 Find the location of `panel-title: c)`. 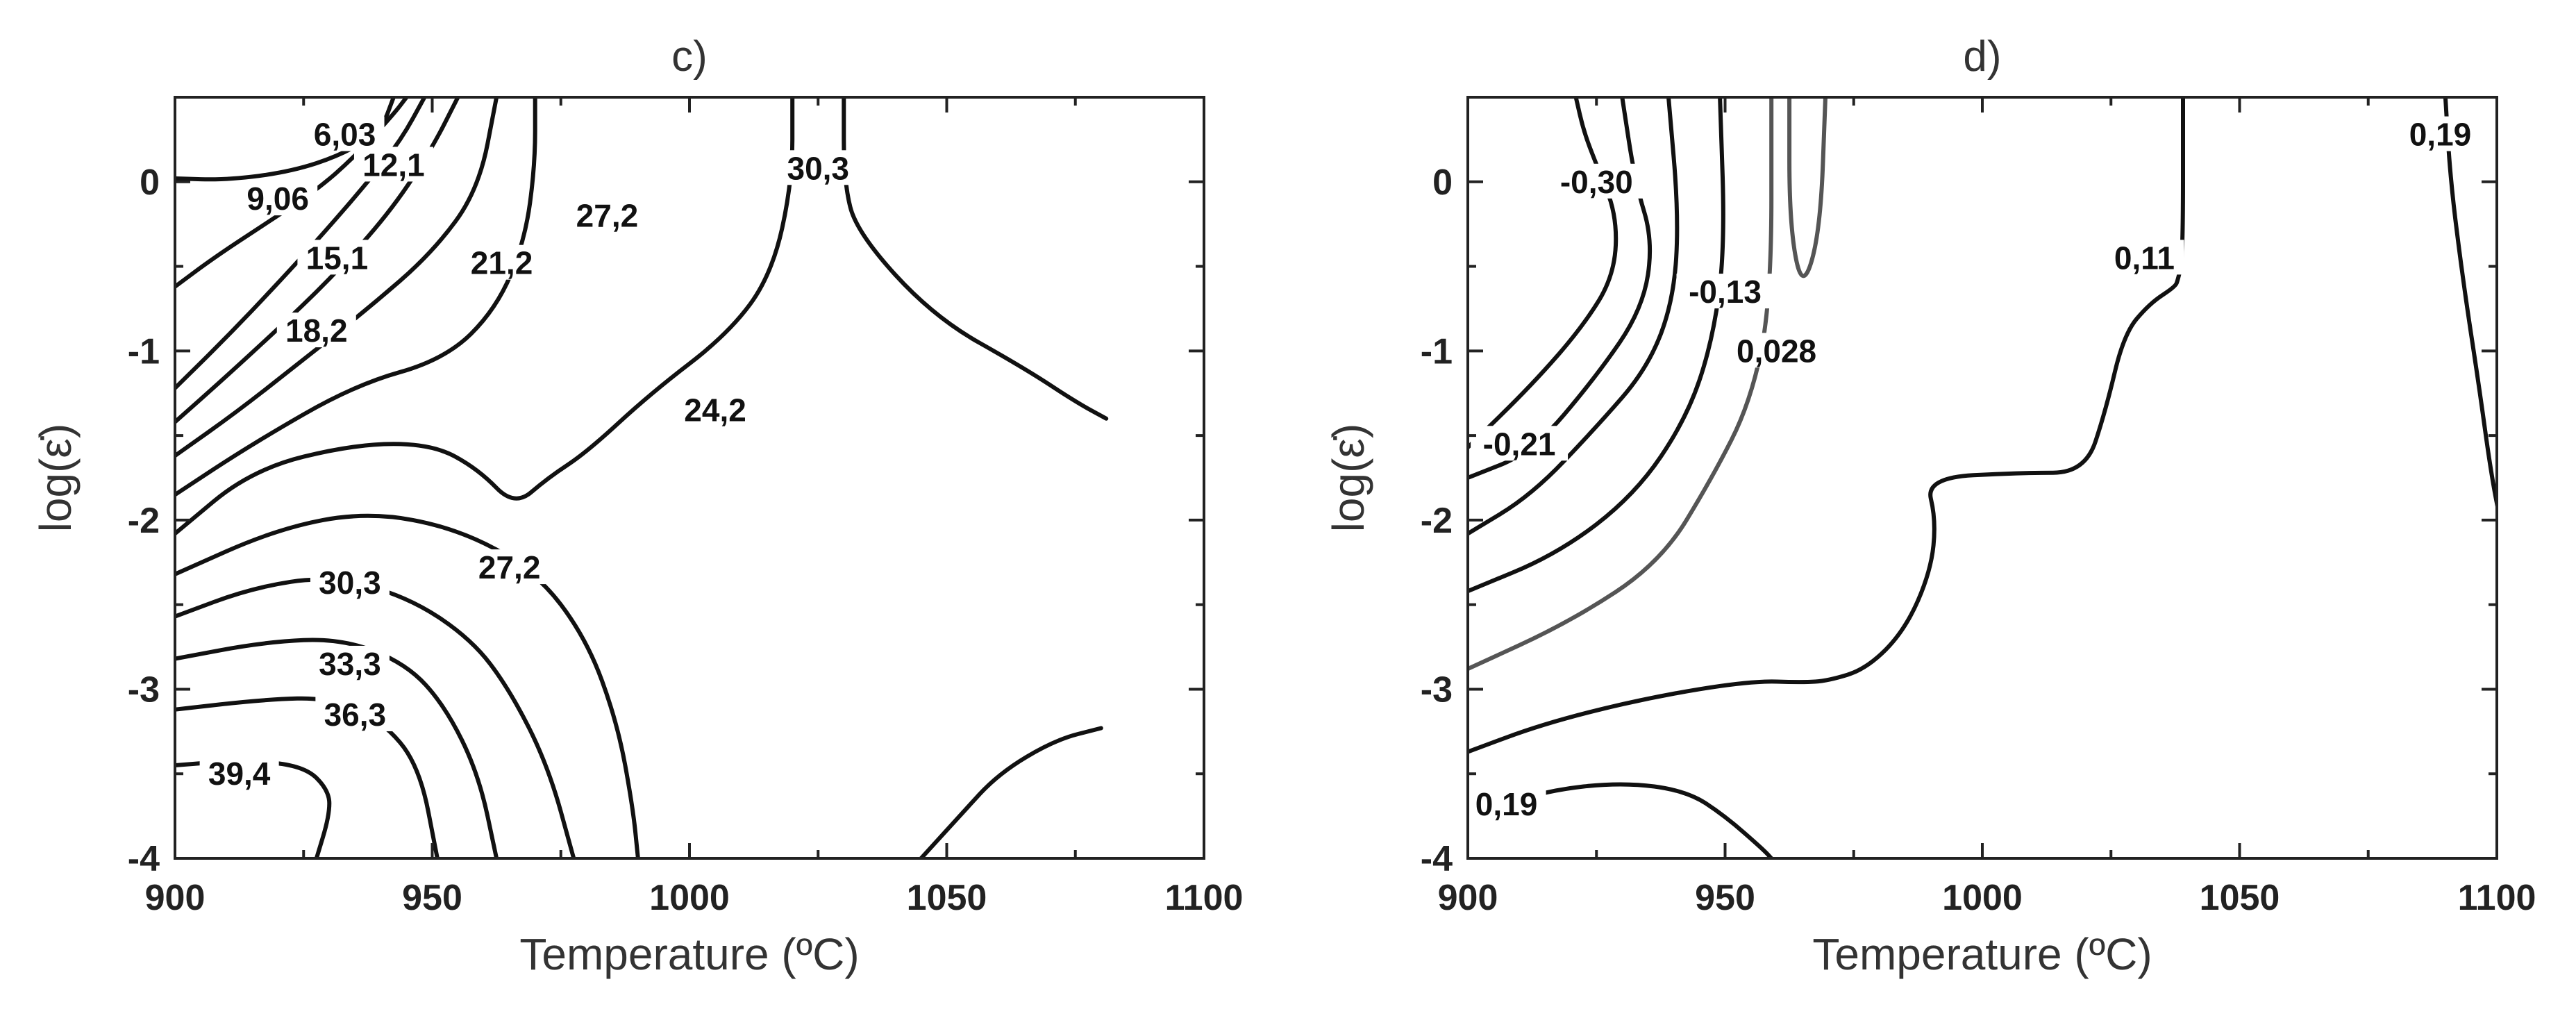

panel-title: c) is located at coordinates (689, 57).